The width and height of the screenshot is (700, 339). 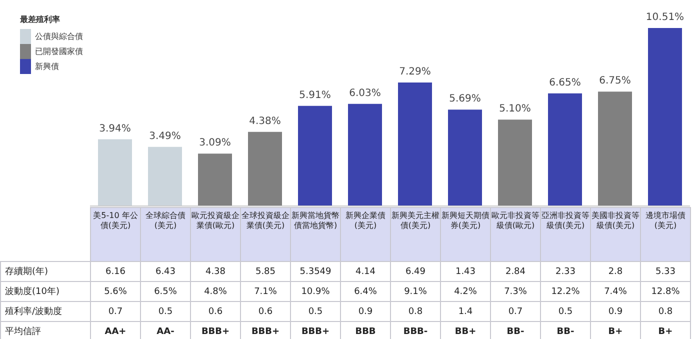 I want to click on x-tick-label: 新興當地貨幣債當地貨幣), so click(x=315, y=235).